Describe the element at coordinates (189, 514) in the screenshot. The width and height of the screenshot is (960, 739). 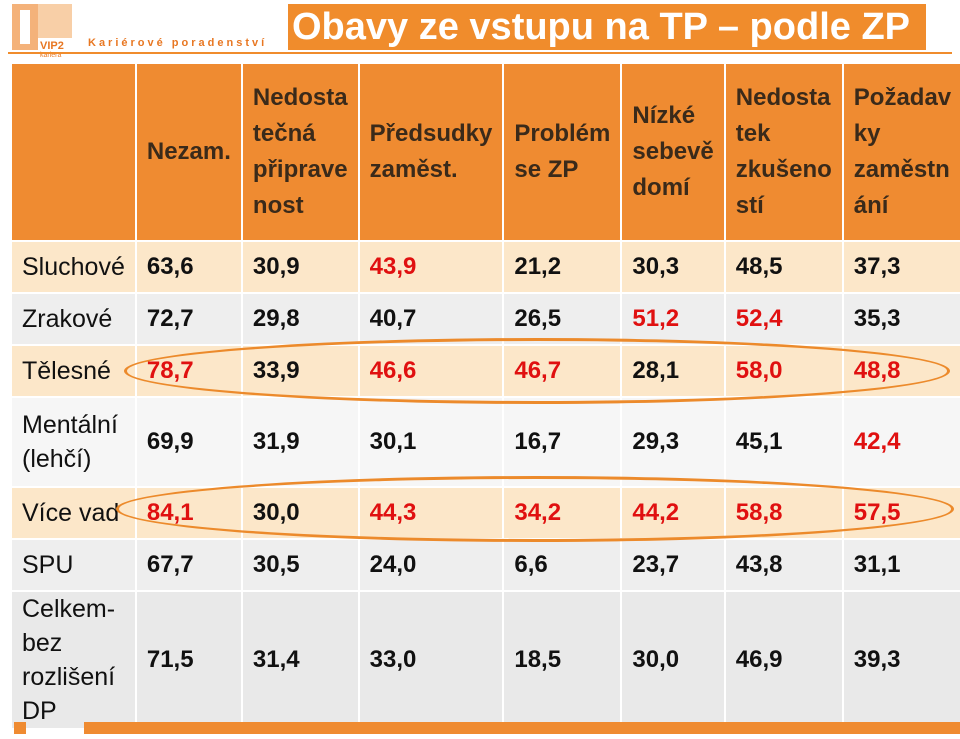
I see `table-cell: 84,1` at that location.